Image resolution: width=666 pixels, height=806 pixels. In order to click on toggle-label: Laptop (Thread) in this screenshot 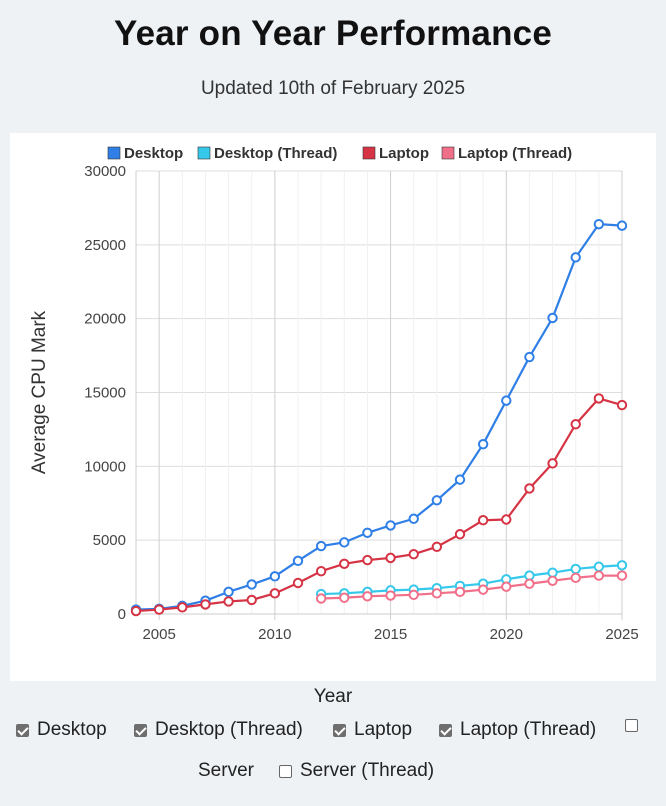, I will do `click(528, 729)`.